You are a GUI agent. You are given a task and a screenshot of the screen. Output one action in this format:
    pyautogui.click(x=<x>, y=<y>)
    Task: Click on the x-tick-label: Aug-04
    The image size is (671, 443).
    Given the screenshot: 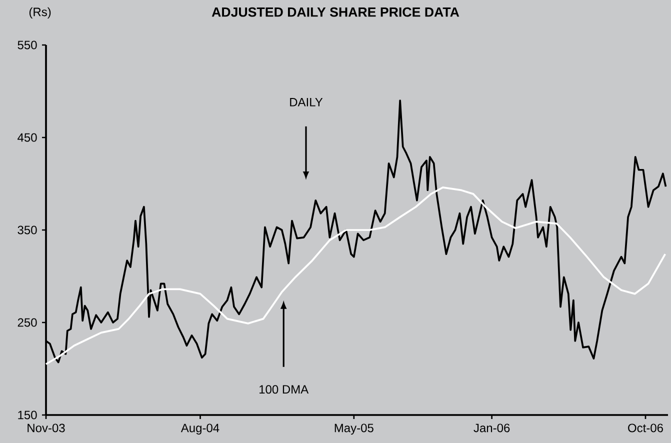 What is the action you would take?
    pyautogui.click(x=200, y=429)
    